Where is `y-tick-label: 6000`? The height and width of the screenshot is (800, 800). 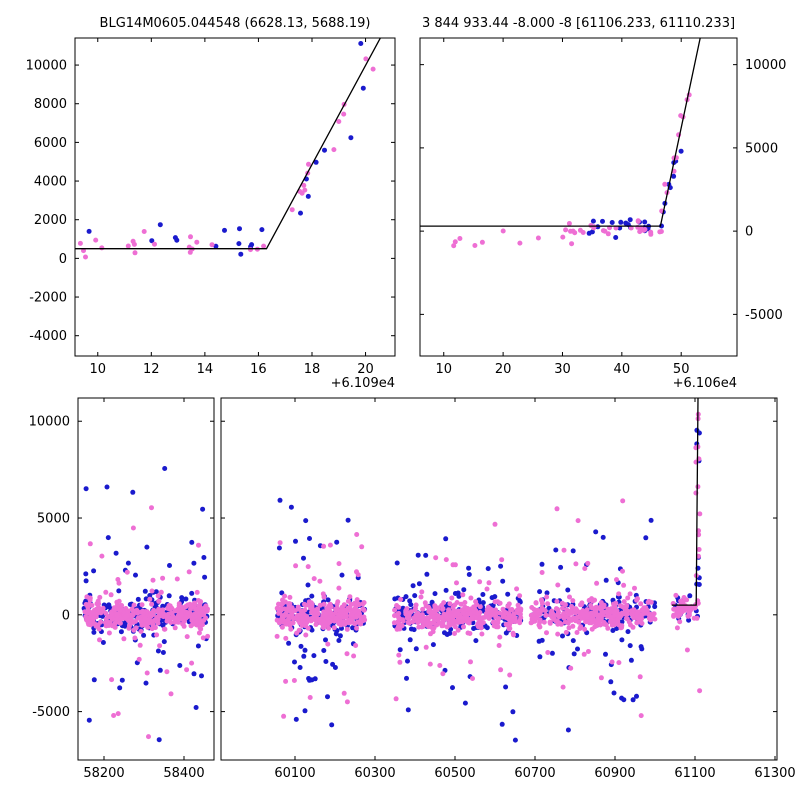
y-tick-label: 6000 is located at coordinates (50, 143).